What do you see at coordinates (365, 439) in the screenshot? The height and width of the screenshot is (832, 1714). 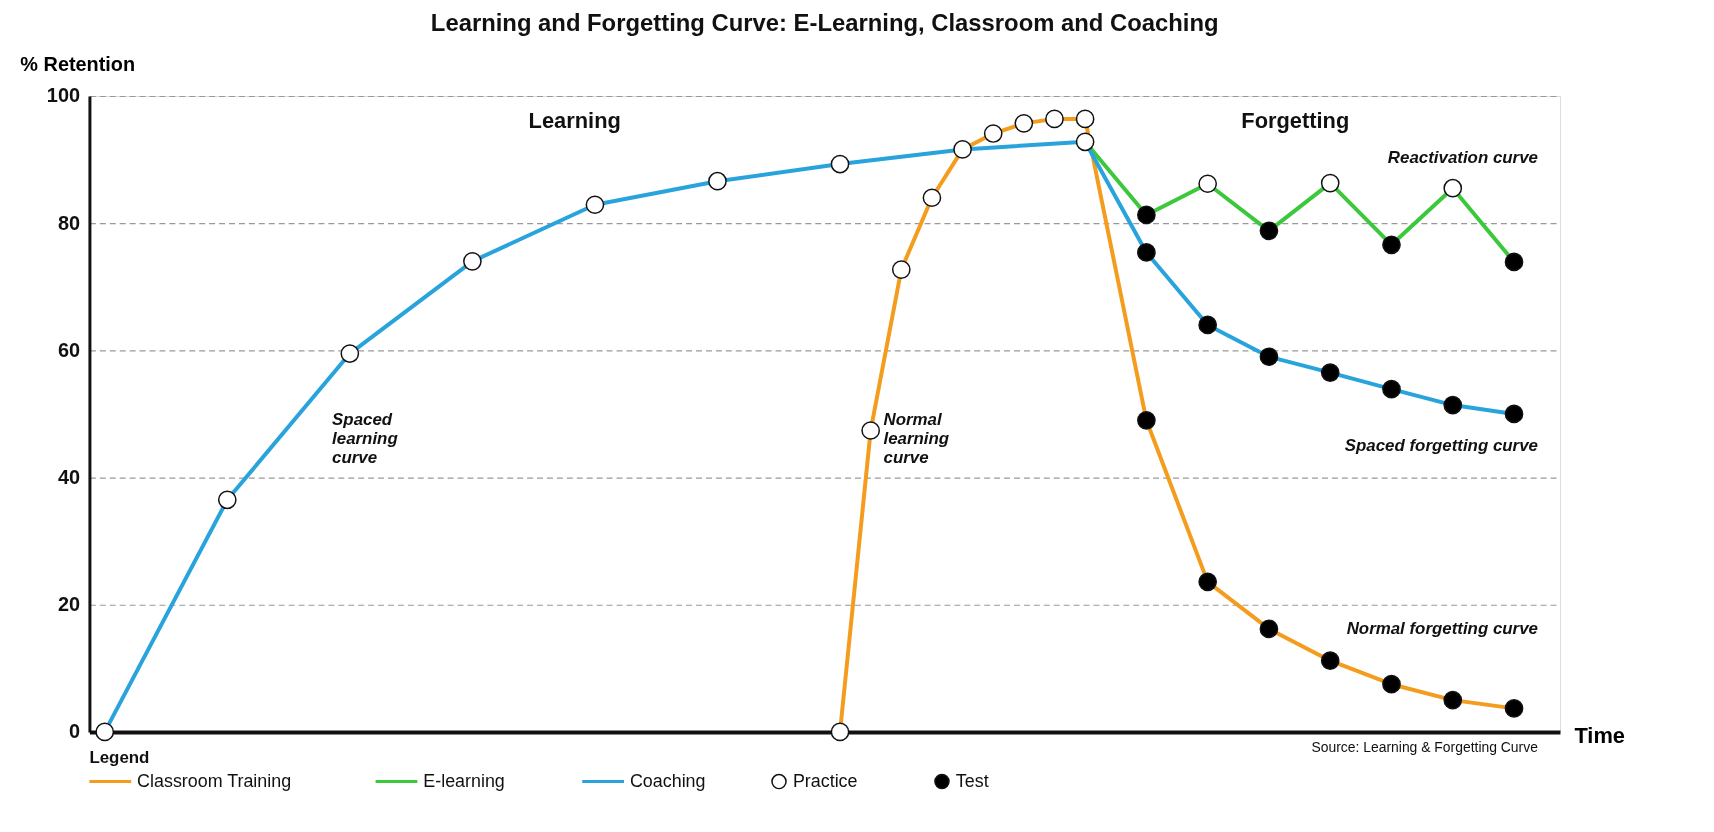 I see `annotation: Spaced learning curve` at bounding box center [365, 439].